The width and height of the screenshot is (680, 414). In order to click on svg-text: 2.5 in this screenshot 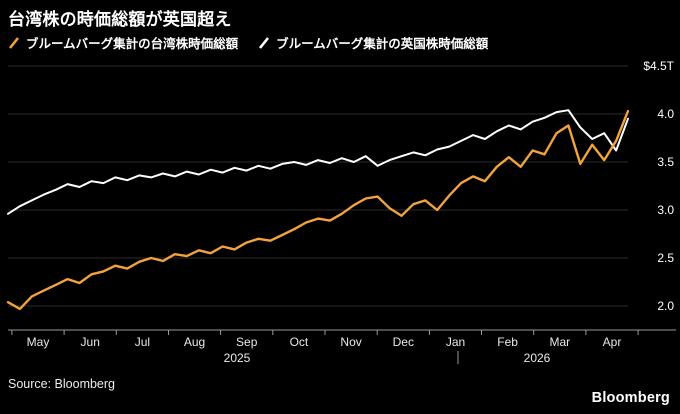, I will do `click(665, 258)`.